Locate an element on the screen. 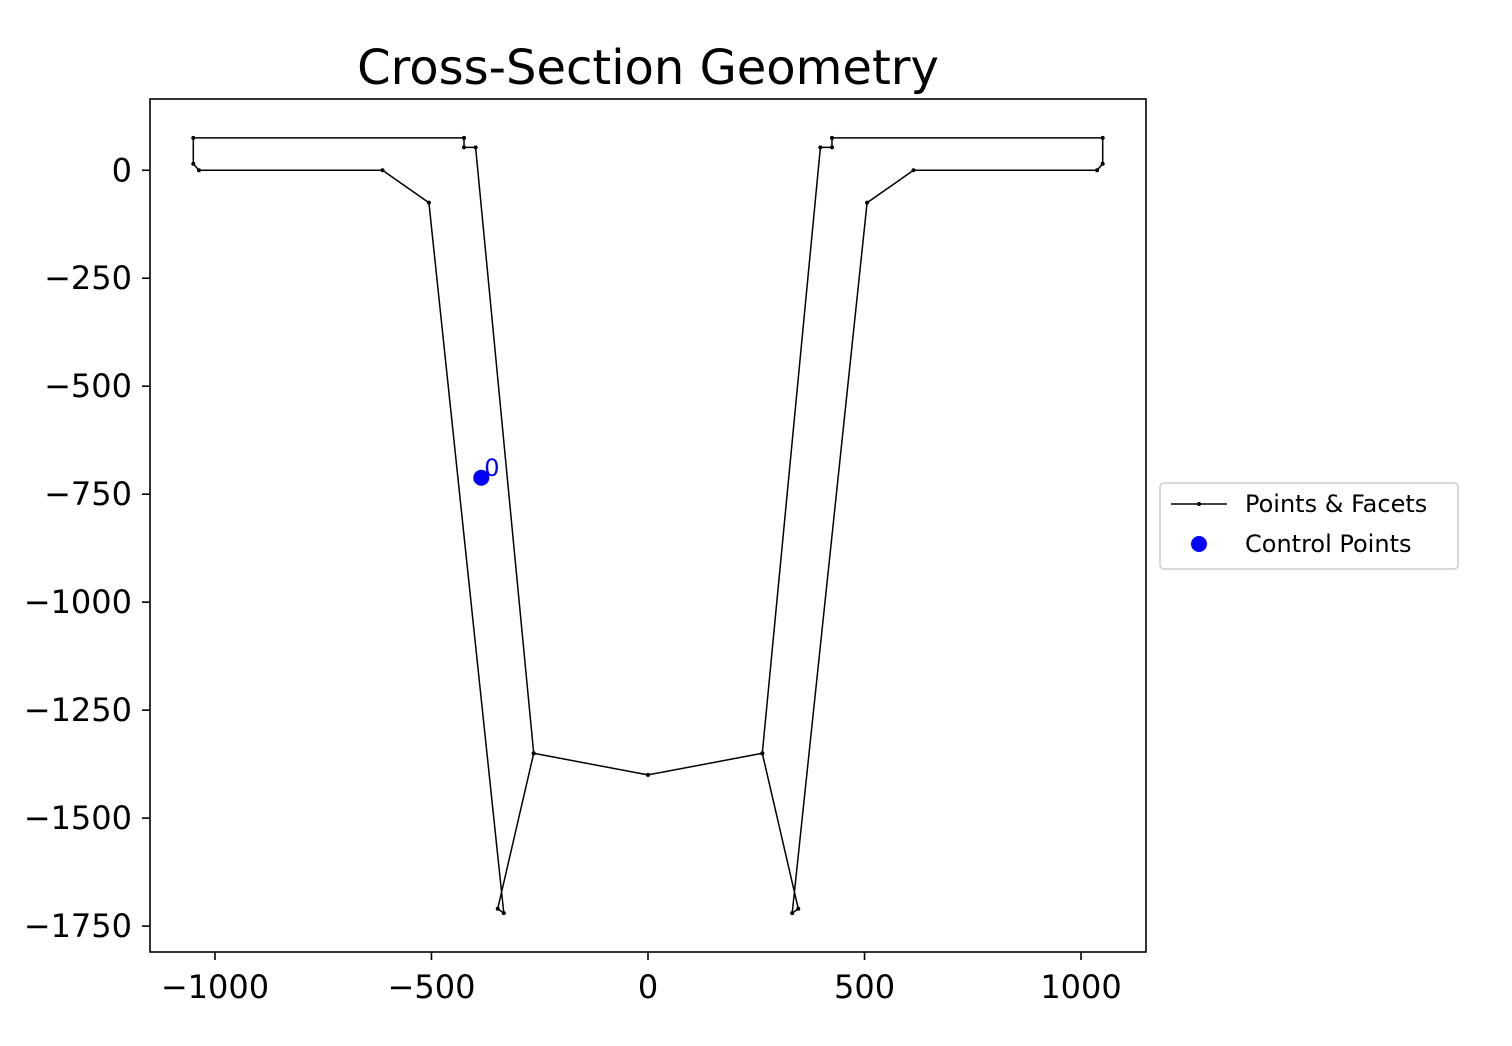 The image size is (1512, 1046). y-tick-label: −1500 is located at coordinates (78, 818).